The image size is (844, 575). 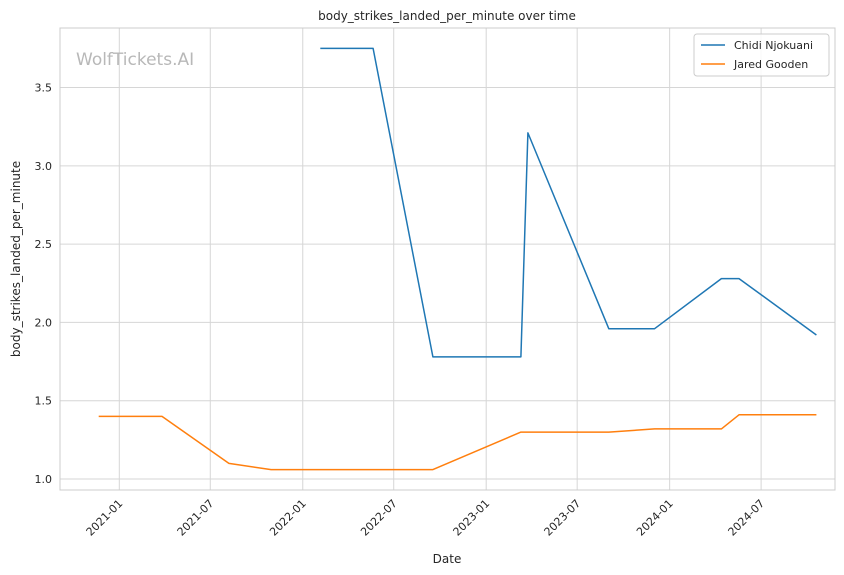 What do you see at coordinates (472, 518) in the screenshot?
I see `x-tick-label: 2023-01` at bounding box center [472, 518].